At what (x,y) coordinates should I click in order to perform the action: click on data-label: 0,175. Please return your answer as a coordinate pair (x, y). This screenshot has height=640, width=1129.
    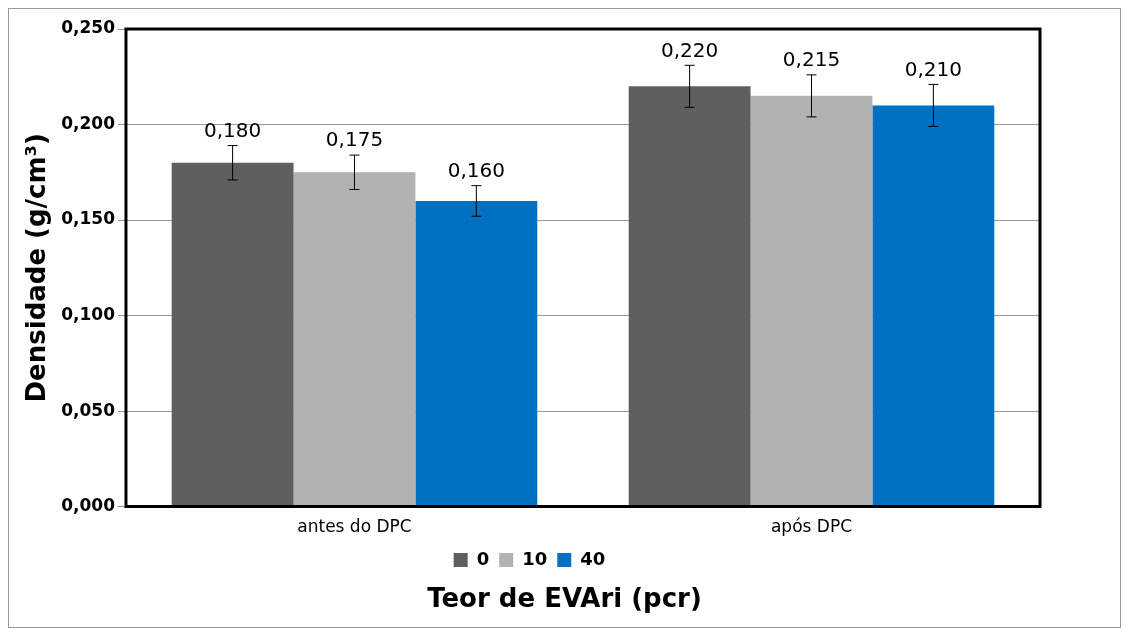
    Looking at the image, I should click on (354, 139).